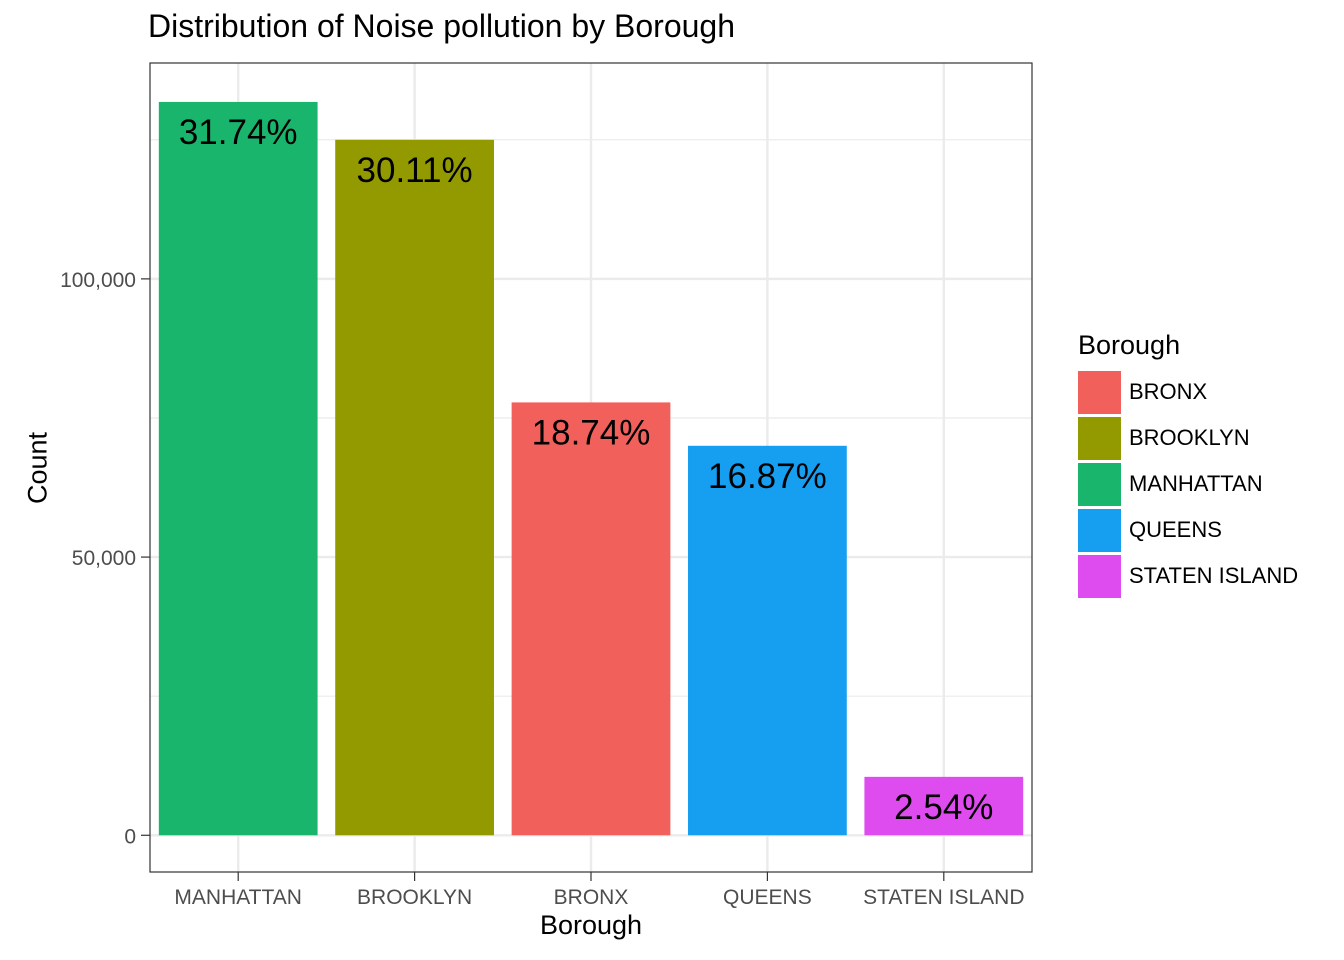  What do you see at coordinates (591, 897) in the screenshot?
I see `x-tick-label: BRONX` at bounding box center [591, 897].